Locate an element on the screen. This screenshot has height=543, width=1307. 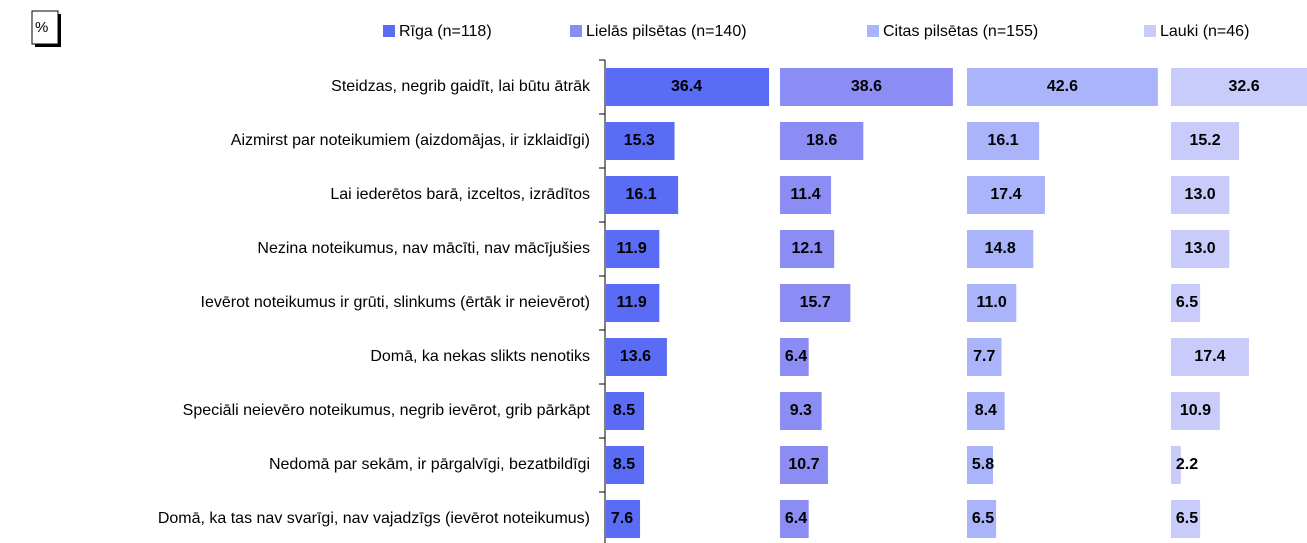
value-label: 14.8 is located at coordinates (1000, 248).